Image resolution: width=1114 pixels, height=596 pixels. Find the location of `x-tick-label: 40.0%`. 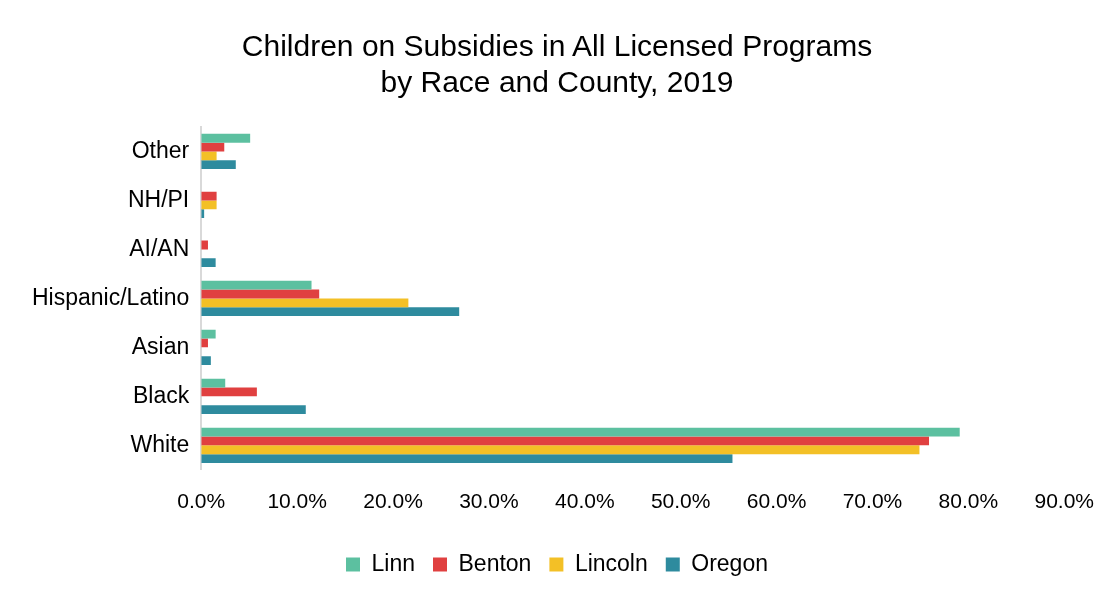

x-tick-label: 40.0% is located at coordinates (585, 501).